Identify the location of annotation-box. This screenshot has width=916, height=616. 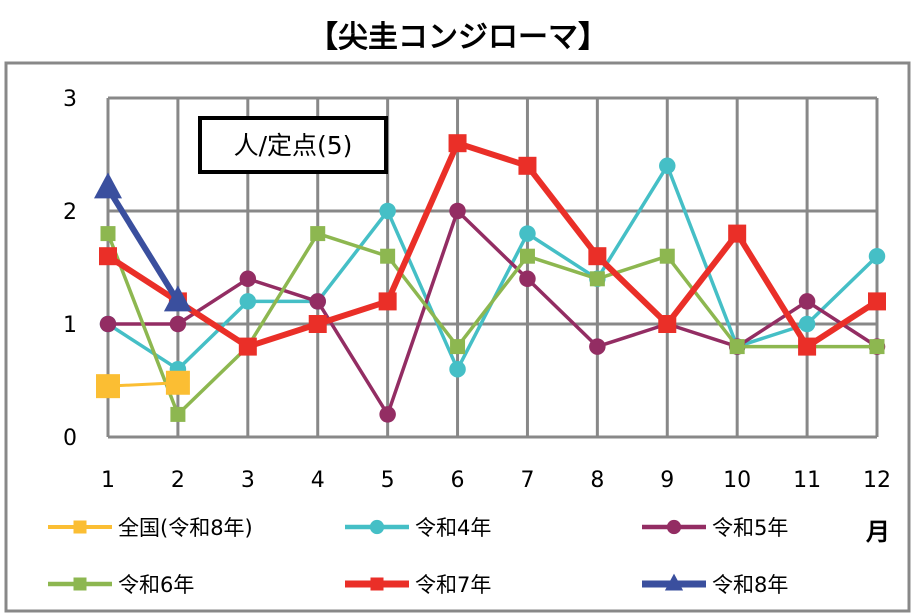
(293, 145).